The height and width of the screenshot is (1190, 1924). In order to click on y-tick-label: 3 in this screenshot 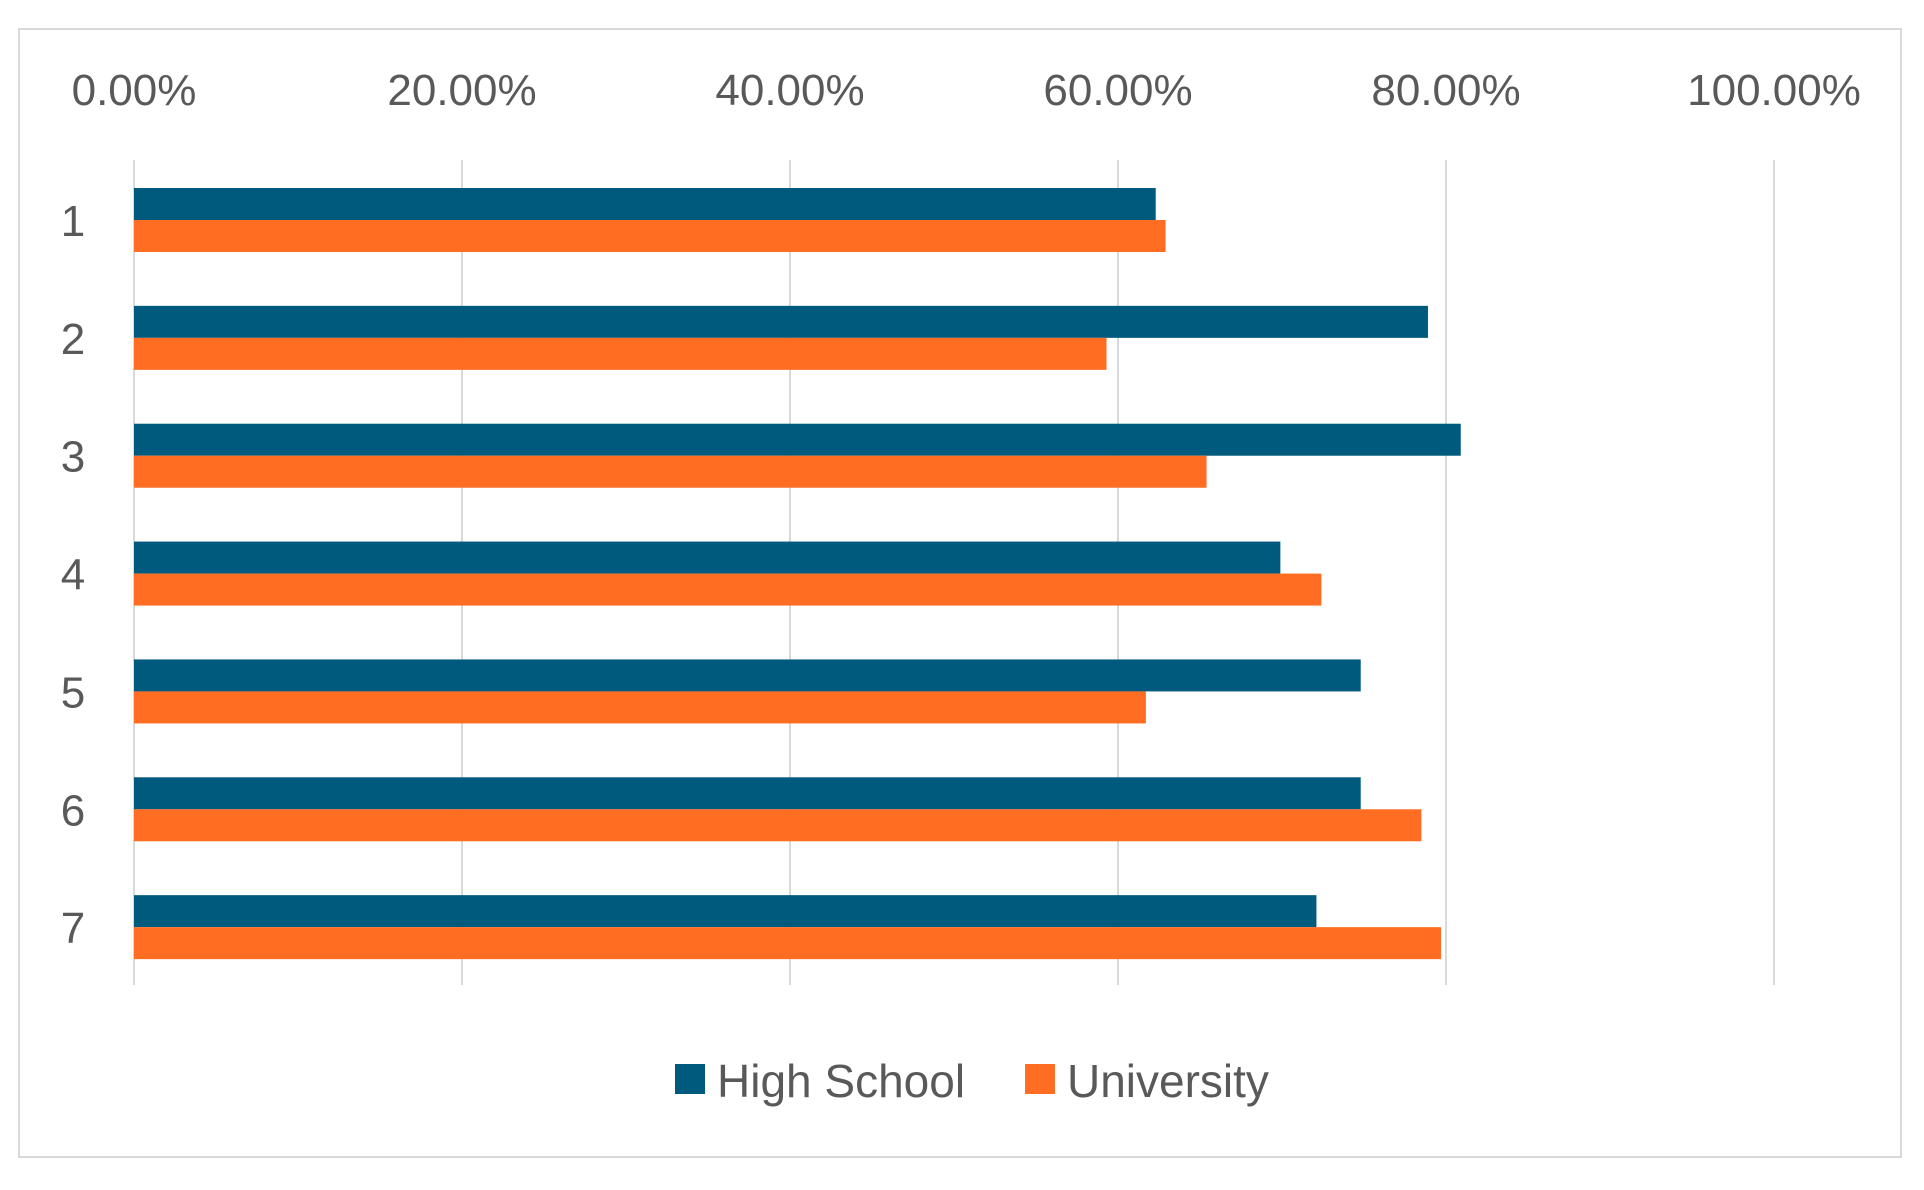, I will do `click(73, 457)`.